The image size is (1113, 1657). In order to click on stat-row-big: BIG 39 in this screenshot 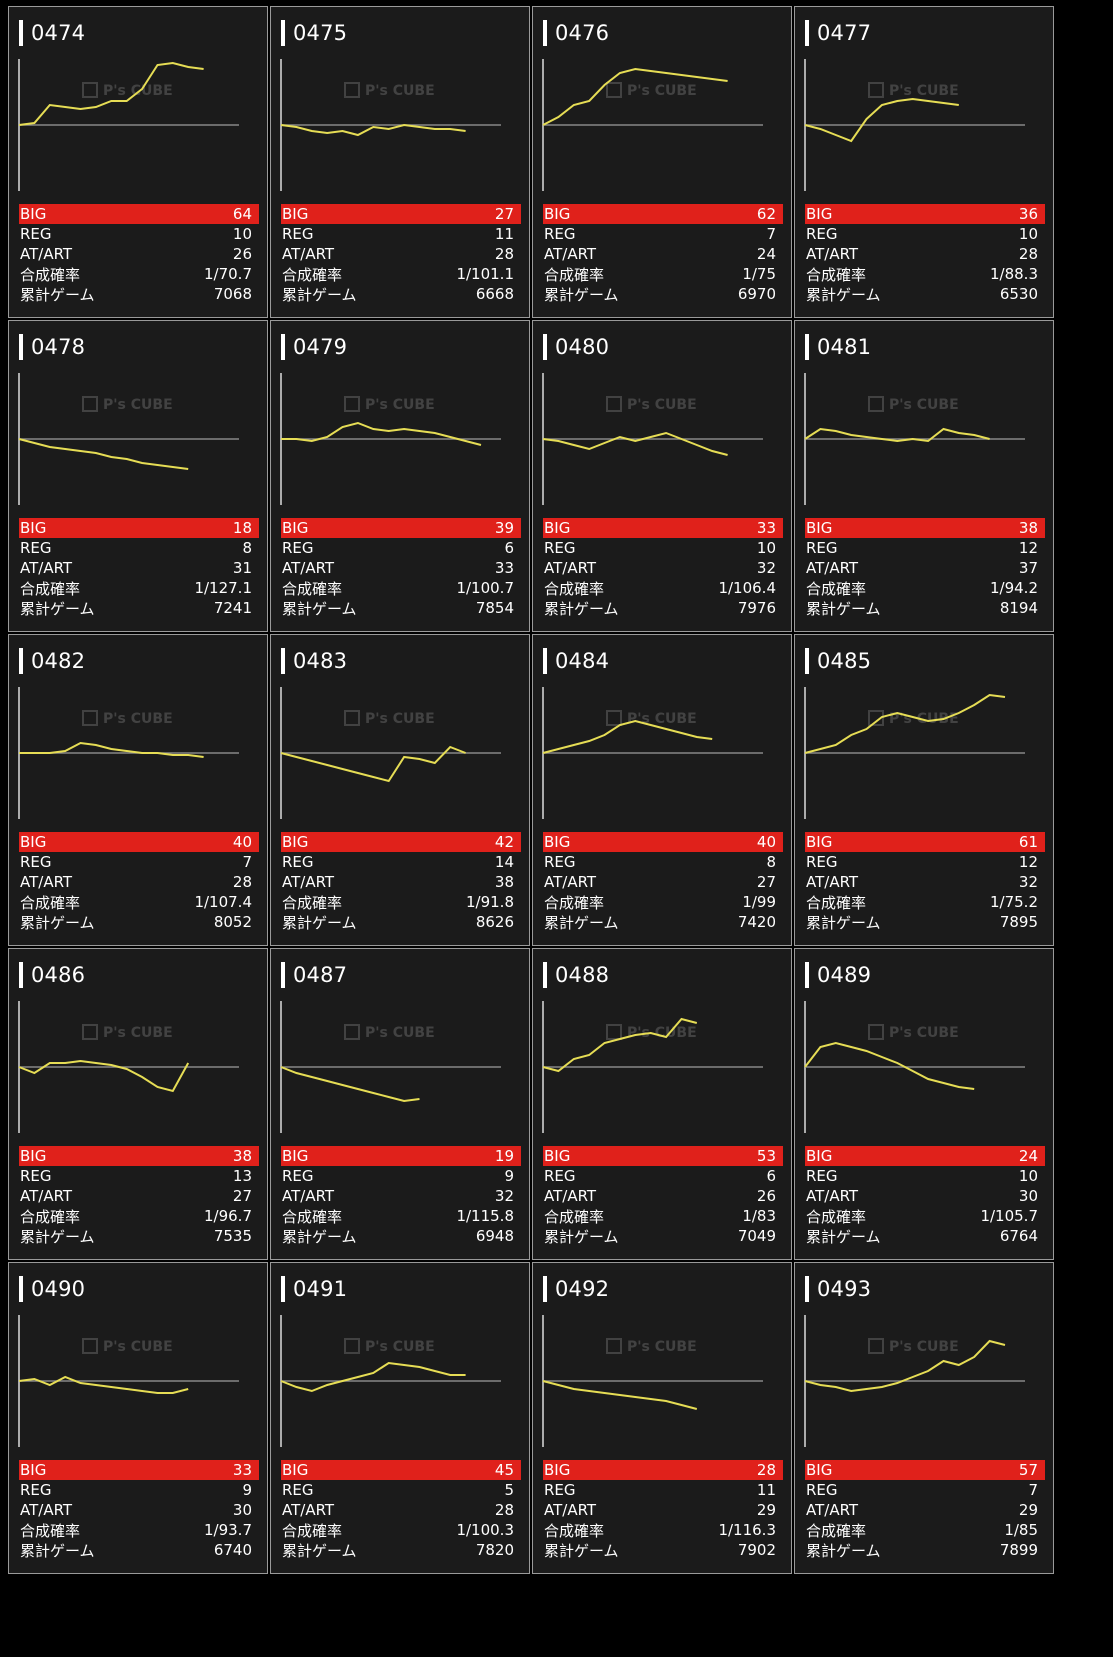, I will do `click(401, 528)`.